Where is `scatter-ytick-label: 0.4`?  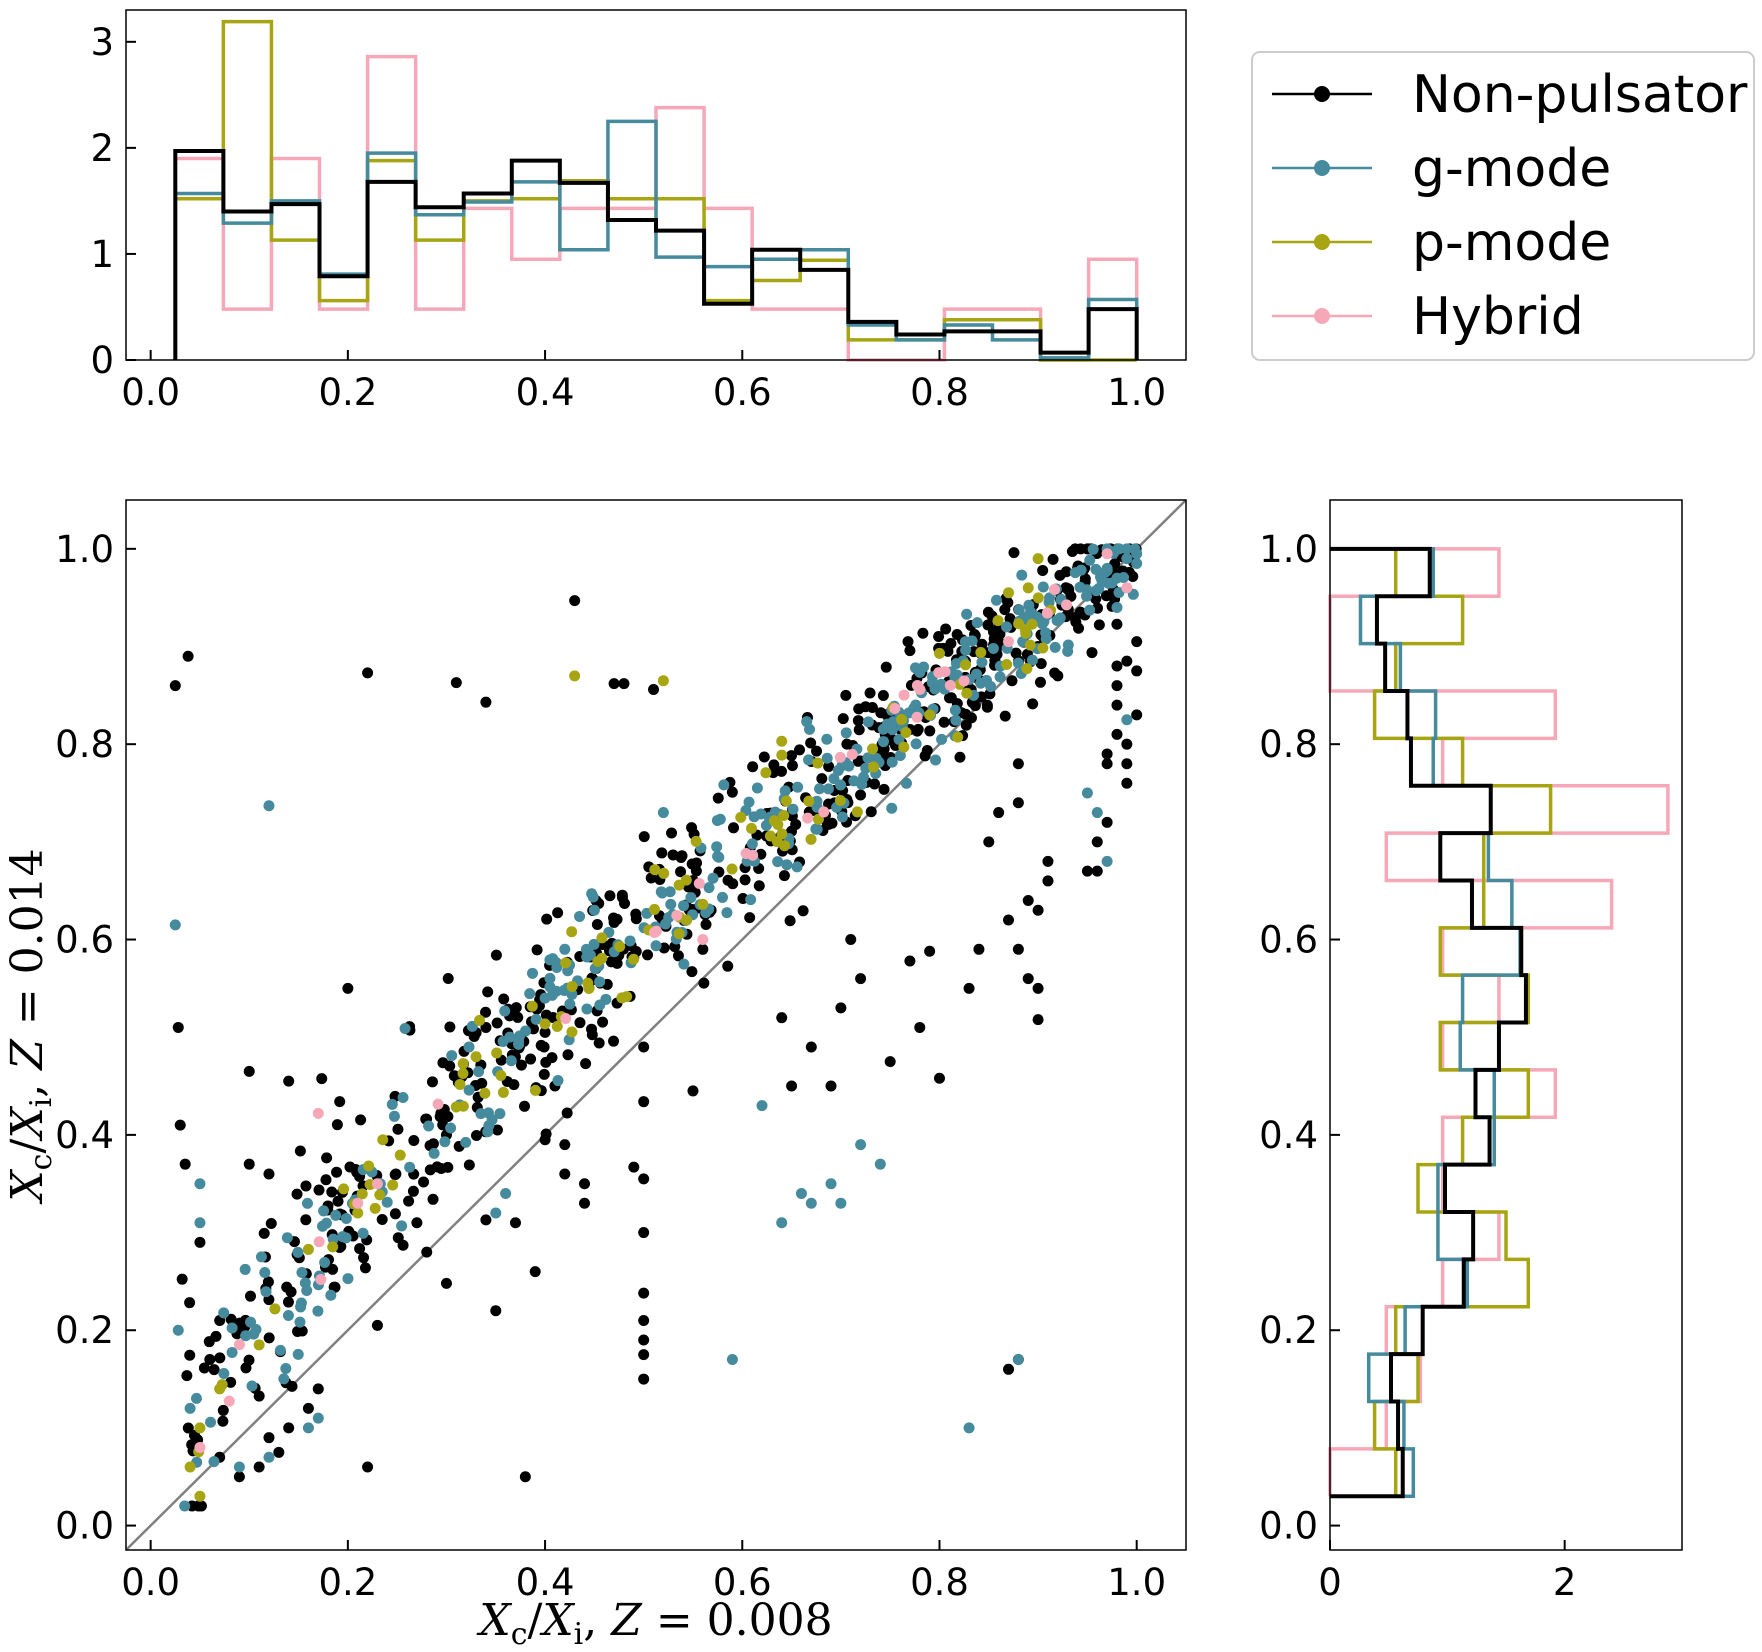
scatter-ytick-label: 0.4 is located at coordinates (84, 1135).